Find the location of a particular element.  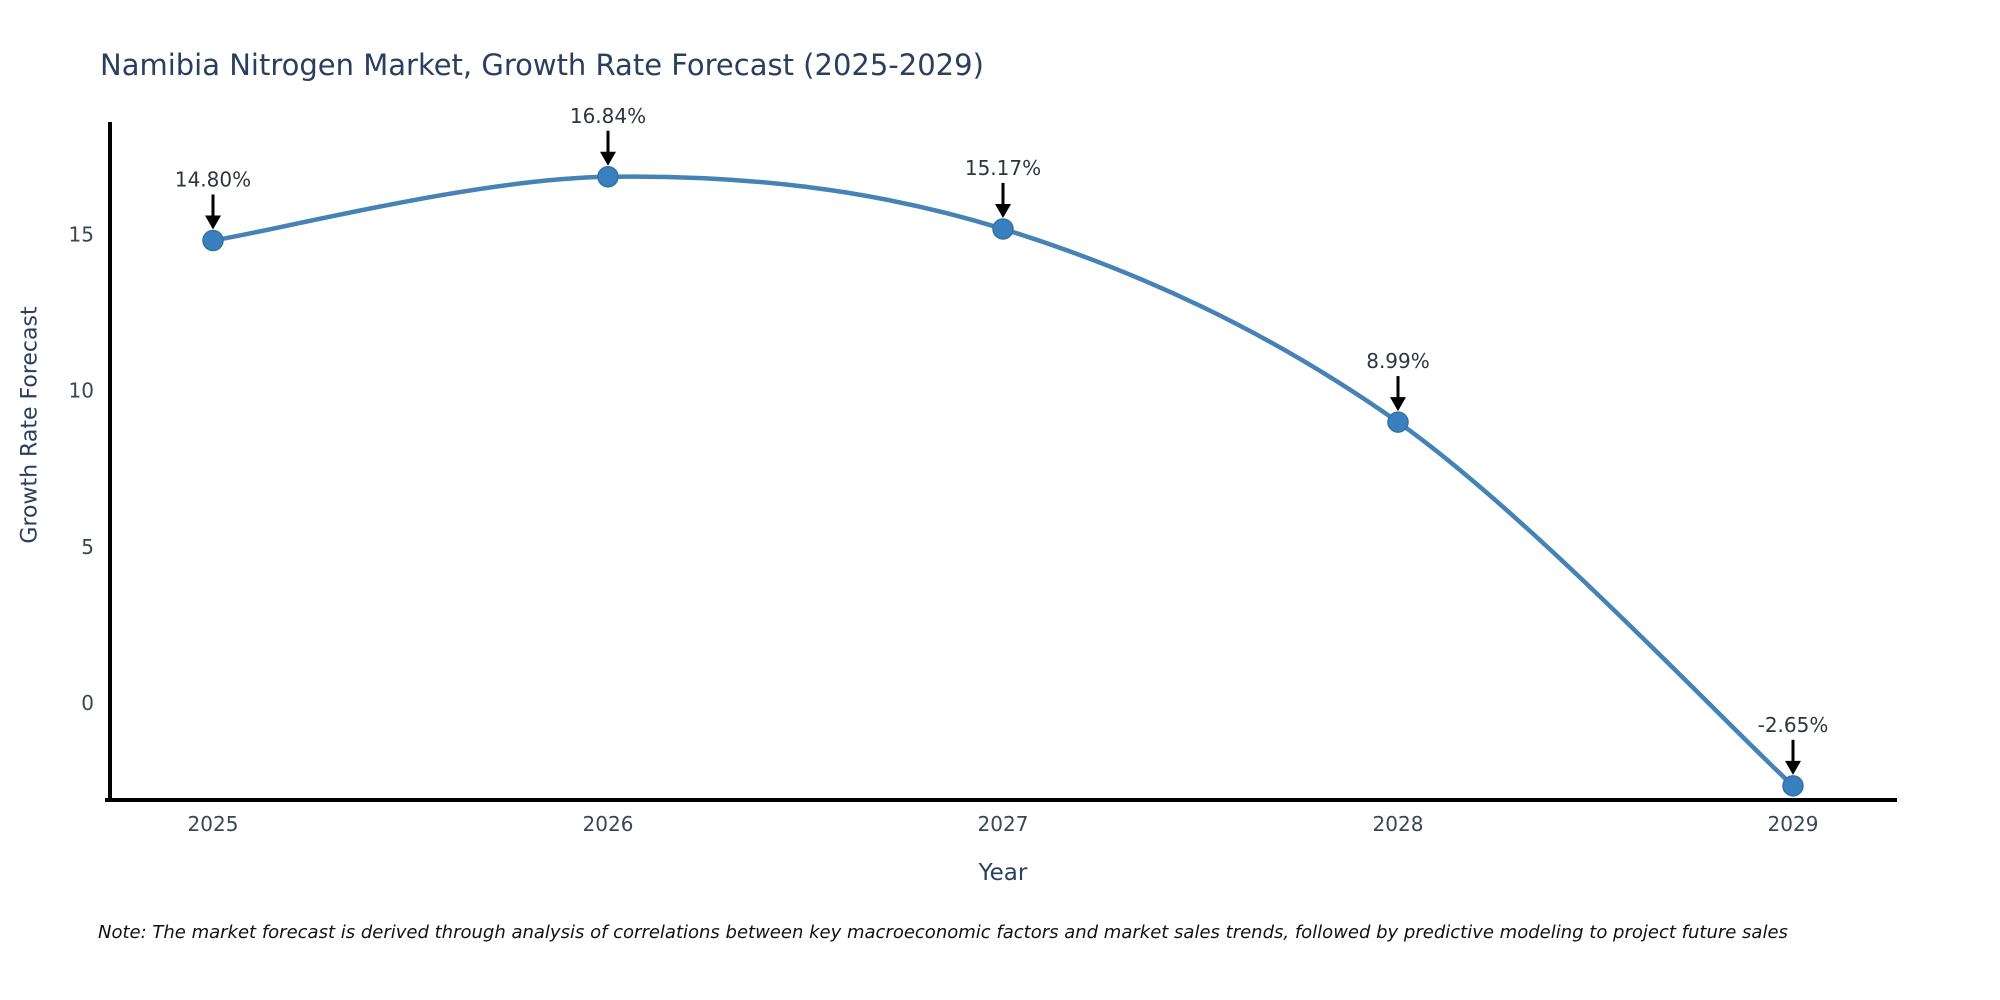

annotation-label: 16.84% is located at coordinates (608, 116).